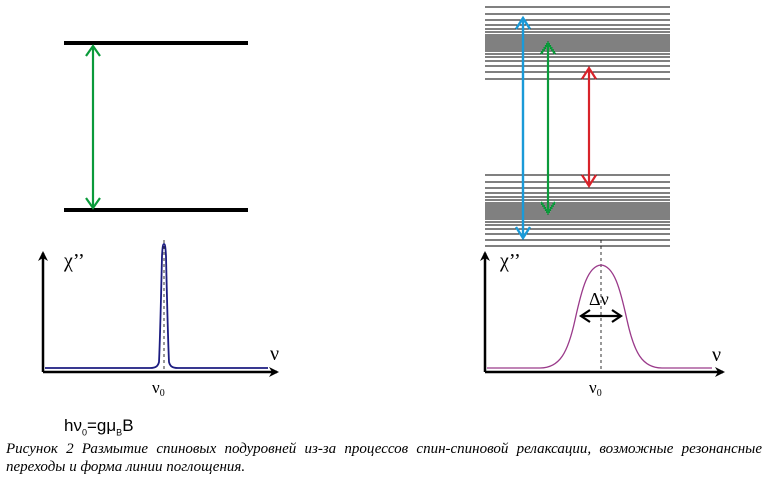 This screenshot has height=485, width=769. What do you see at coordinates (99, 427) in the screenshot?
I see `resonance-formula: hν0=gμBB` at bounding box center [99, 427].